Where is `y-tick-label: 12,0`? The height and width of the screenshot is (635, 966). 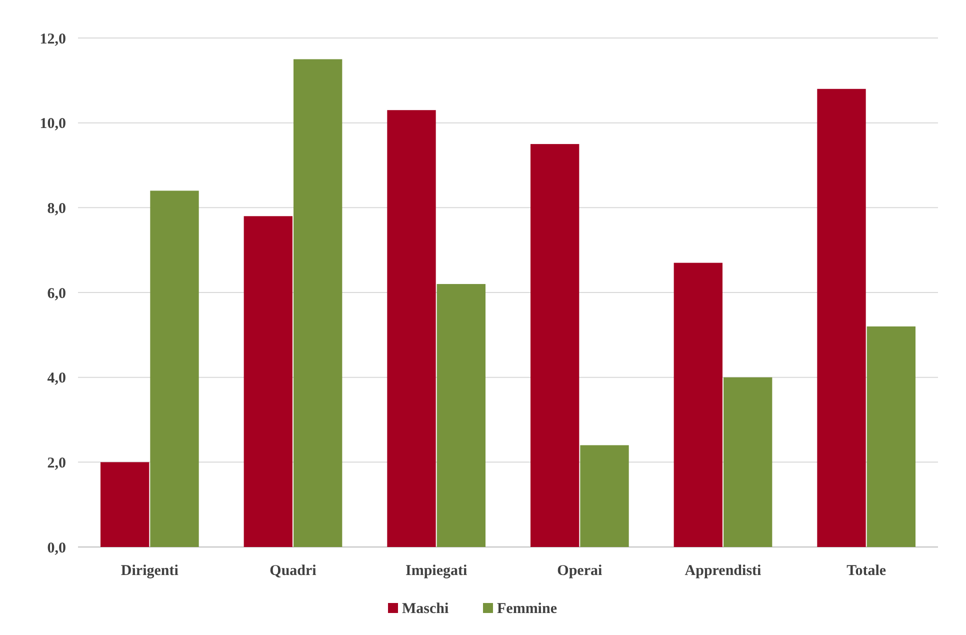
y-tick-label: 12,0 is located at coordinates (53, 39).